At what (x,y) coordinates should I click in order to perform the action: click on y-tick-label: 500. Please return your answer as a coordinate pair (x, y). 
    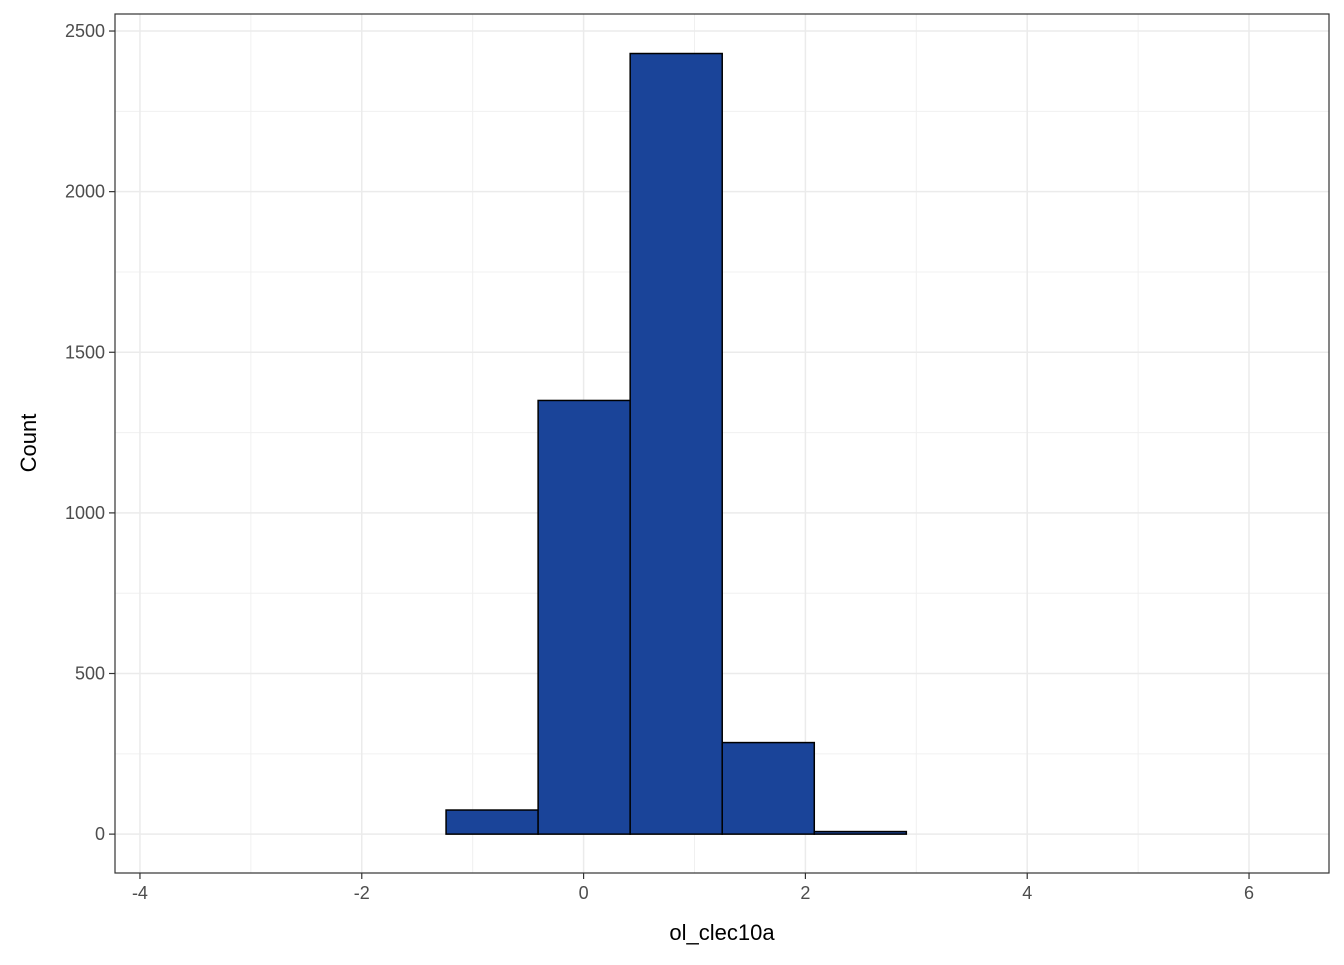
    Looking at the image, I should click on (90, 674).